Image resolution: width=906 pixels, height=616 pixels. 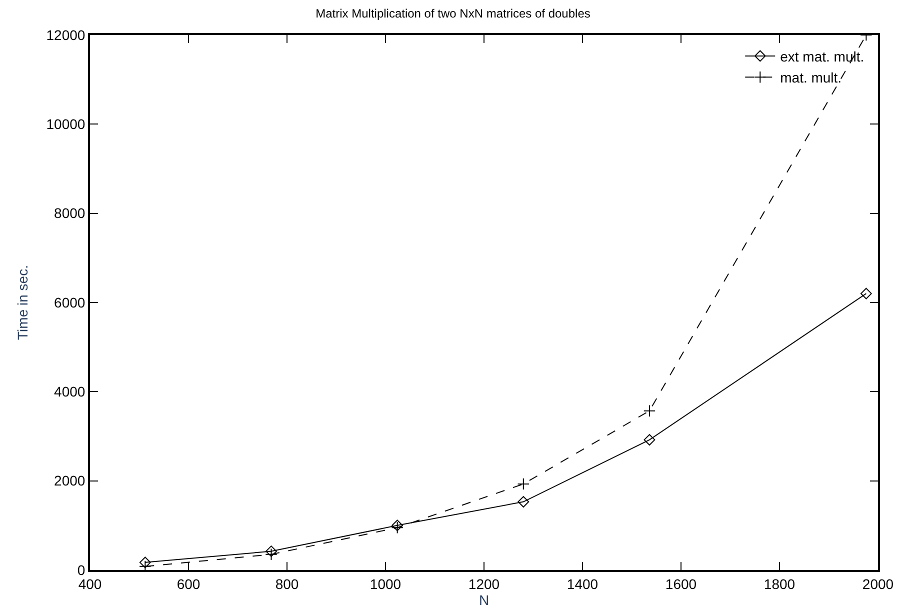 I want to click on x-tick-label: 1400, so click(x=582, y=584).